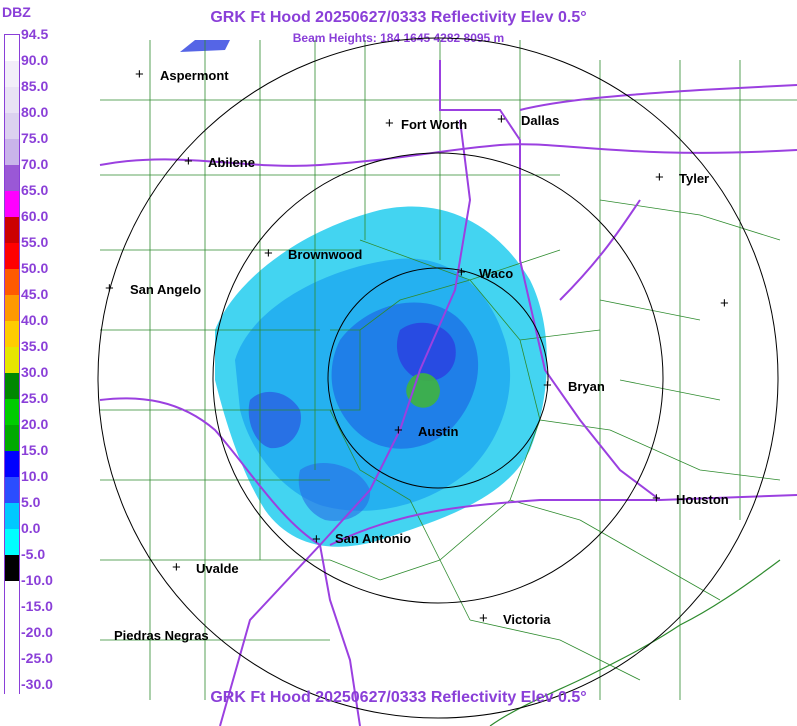 This screenshot has width=797, height=726. Describe the element at coordinates (37, 580) in the screenshot. I see `legend-label: -10.0` at that location.